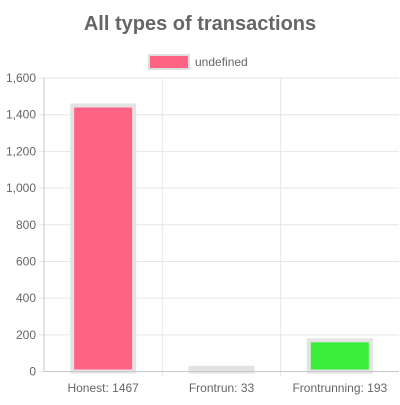  Describe the element at coordinates (169, 62) in the screenshot. I see `legend-swatch` at that location.